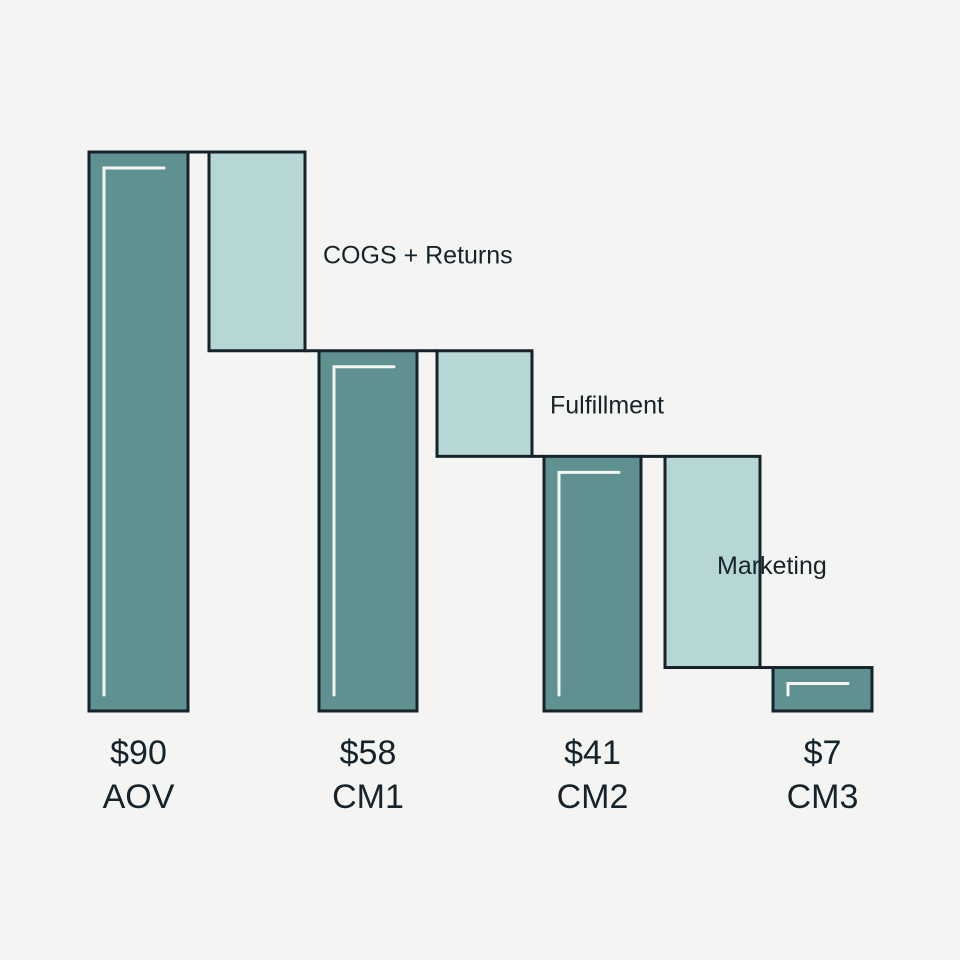  Describe the element at coordinates (134, 431) in the screenshot. I see `bar-highlight-aov` at that location.